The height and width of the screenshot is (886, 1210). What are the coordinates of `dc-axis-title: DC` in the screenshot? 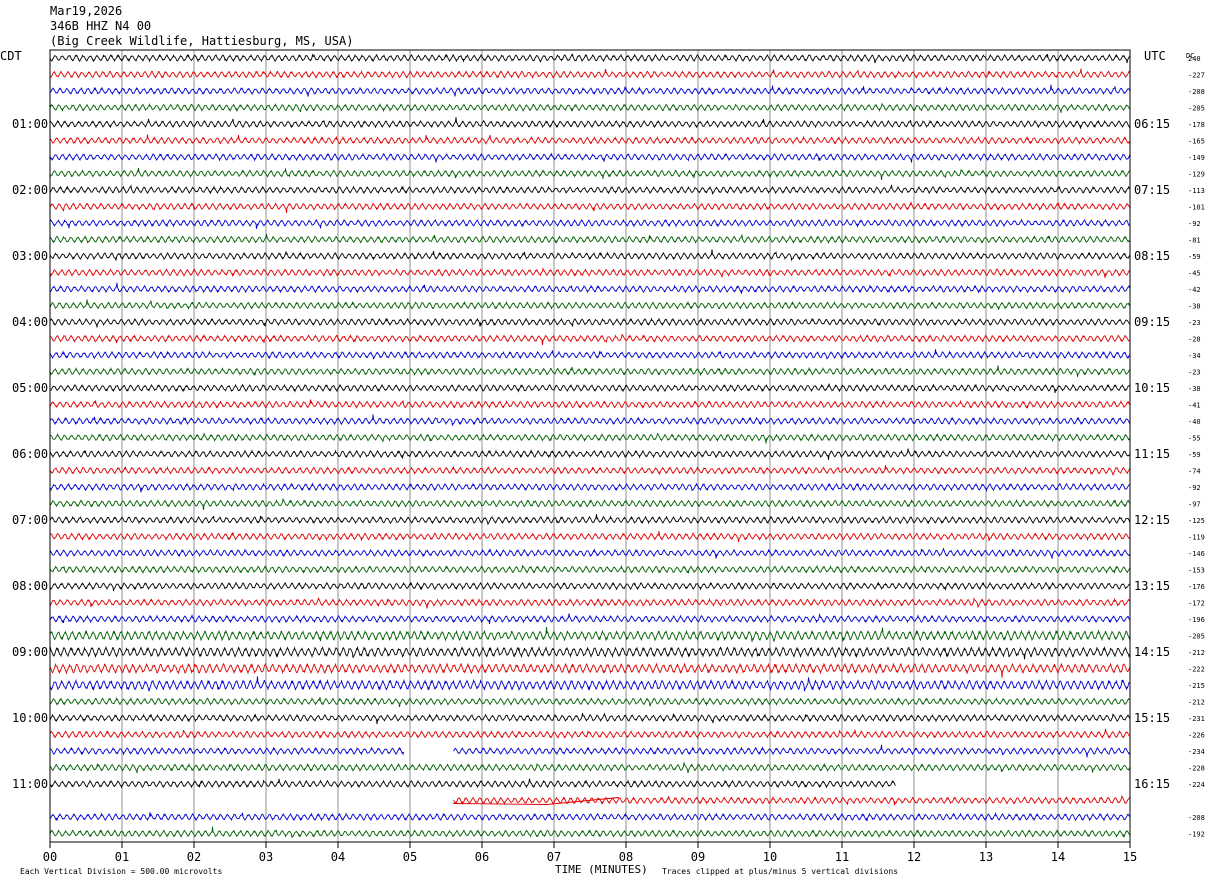 It's located at (1190, 56).